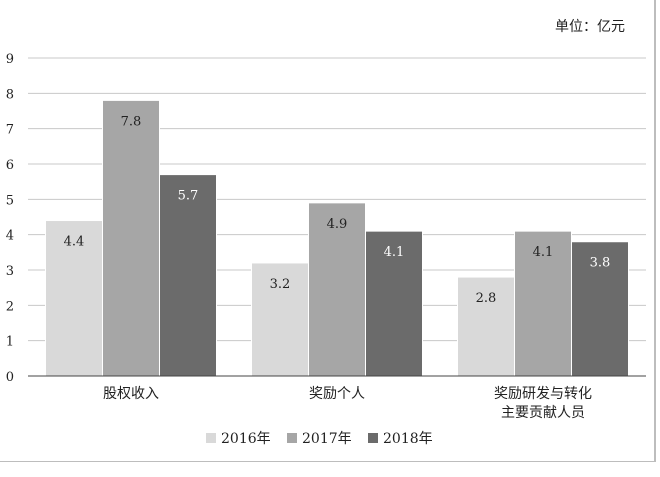 The image size is (660, 477). What do you see at coordinates (600, 263) in the screenshot?
I see `data-label: 3.8` at bounding box center [600, 263].